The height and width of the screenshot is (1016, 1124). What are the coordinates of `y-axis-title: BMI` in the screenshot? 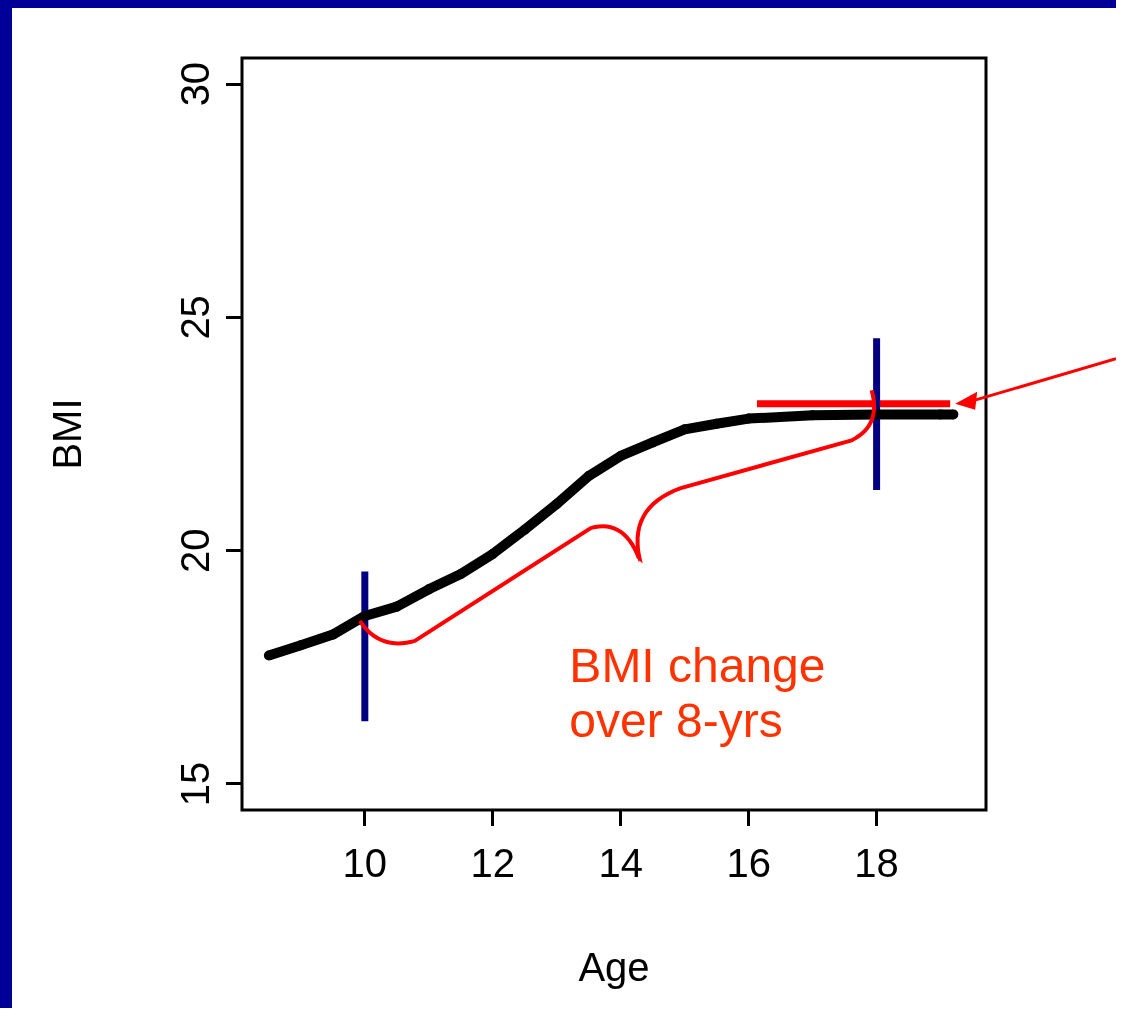 It's located at (67, 434).